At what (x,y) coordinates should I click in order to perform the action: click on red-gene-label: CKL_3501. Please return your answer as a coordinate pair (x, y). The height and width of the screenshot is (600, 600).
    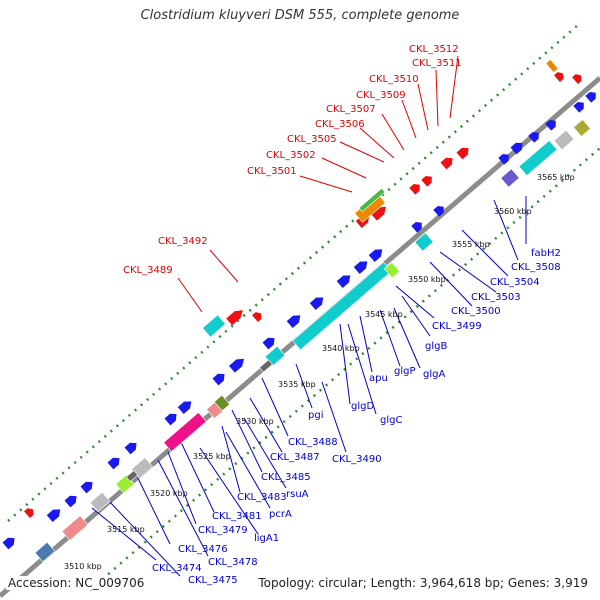
    Looking at the image, I should click on (272, 171).